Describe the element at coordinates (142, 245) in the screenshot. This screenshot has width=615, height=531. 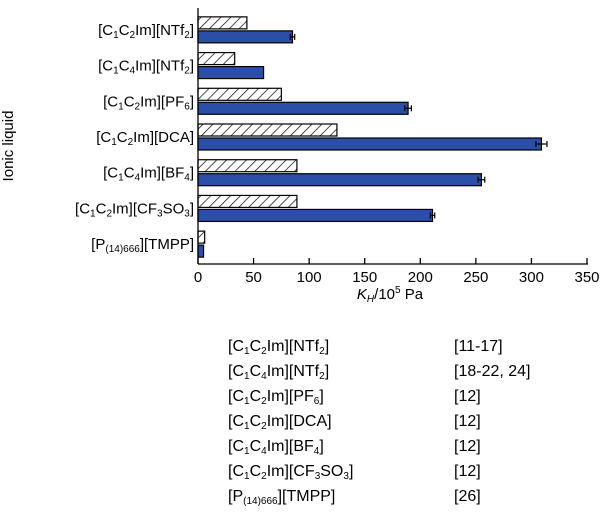
I see `category-label-7: [P(14)666][TMPP]` at that location.